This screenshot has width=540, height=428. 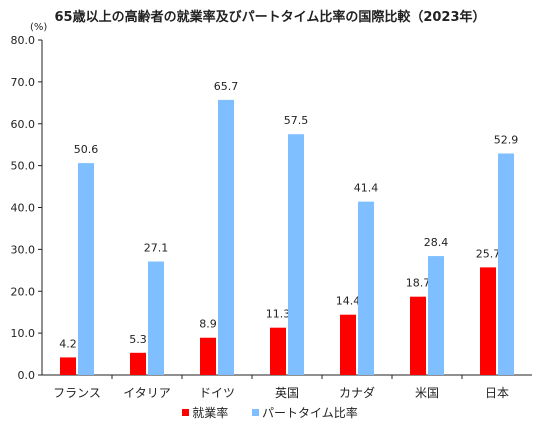 I want to click on x-category-label: ドイツ, so click(x=217, y=393).